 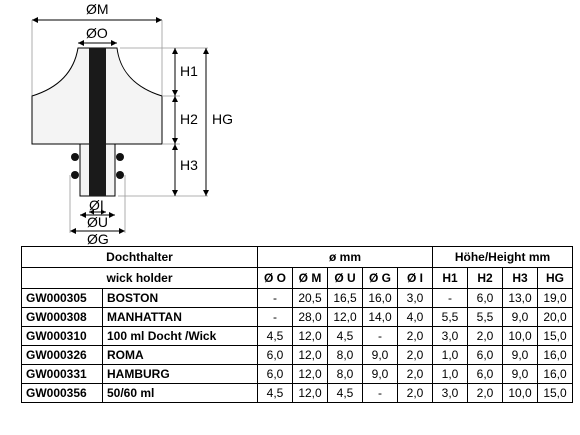 I want to click on table-header-row: Dochthalter ø mm Höhe/Height mm, so click(x=297, y=257).